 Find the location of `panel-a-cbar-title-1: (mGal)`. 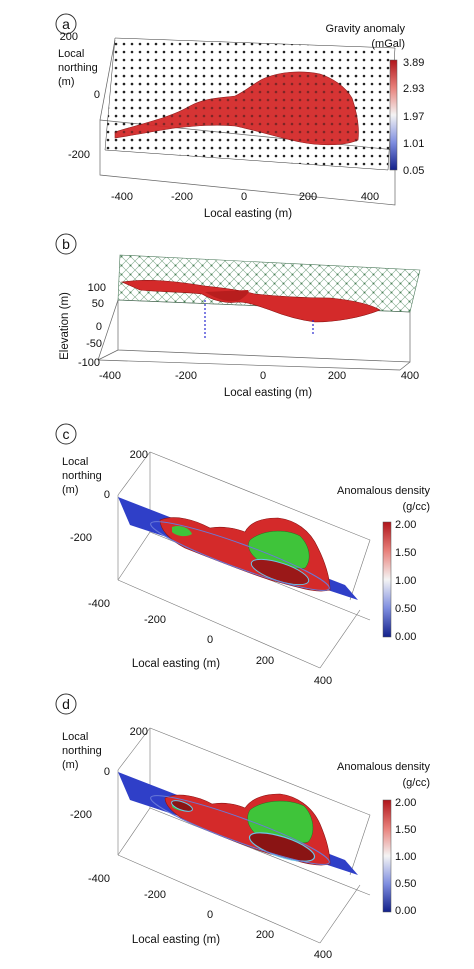

panel-a-cbar-title-1: (mGal) is located at coordinates (388, 44).